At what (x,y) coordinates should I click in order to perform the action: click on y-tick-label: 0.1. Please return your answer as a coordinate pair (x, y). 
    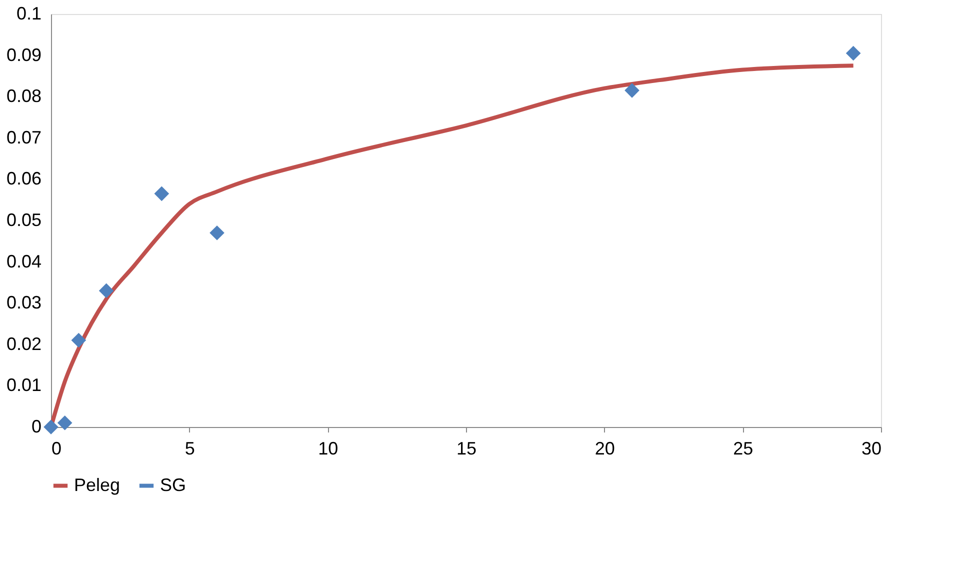
    Looking at the image, I should click on (29, 14).